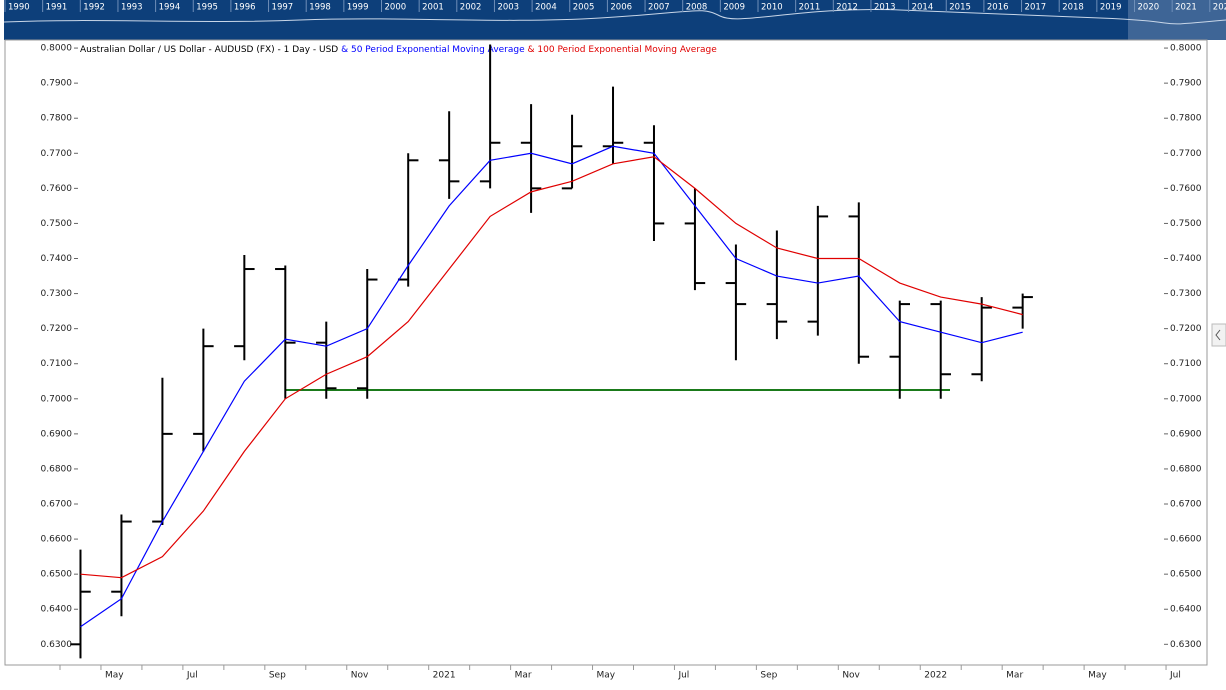  I want to click on y-tick-label: 0.7300, so click(57, 294).